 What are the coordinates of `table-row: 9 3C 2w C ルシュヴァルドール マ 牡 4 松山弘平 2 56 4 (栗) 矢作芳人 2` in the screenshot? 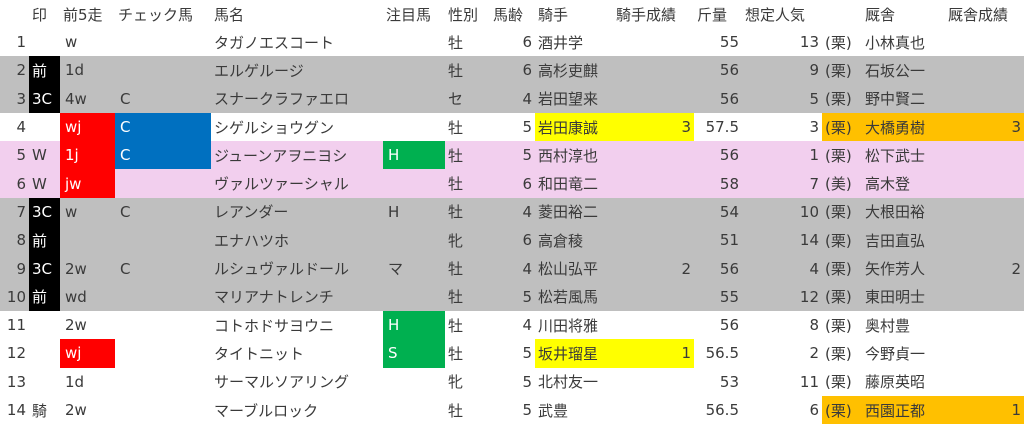 It's located at (512, 268).